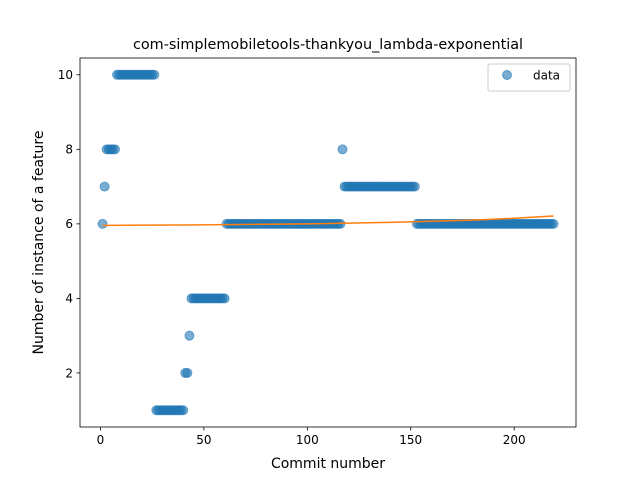 Image resolution: width=640 pixels, height=480 pixels. I want to click on y-tick-label: 6, so click(69, 224).